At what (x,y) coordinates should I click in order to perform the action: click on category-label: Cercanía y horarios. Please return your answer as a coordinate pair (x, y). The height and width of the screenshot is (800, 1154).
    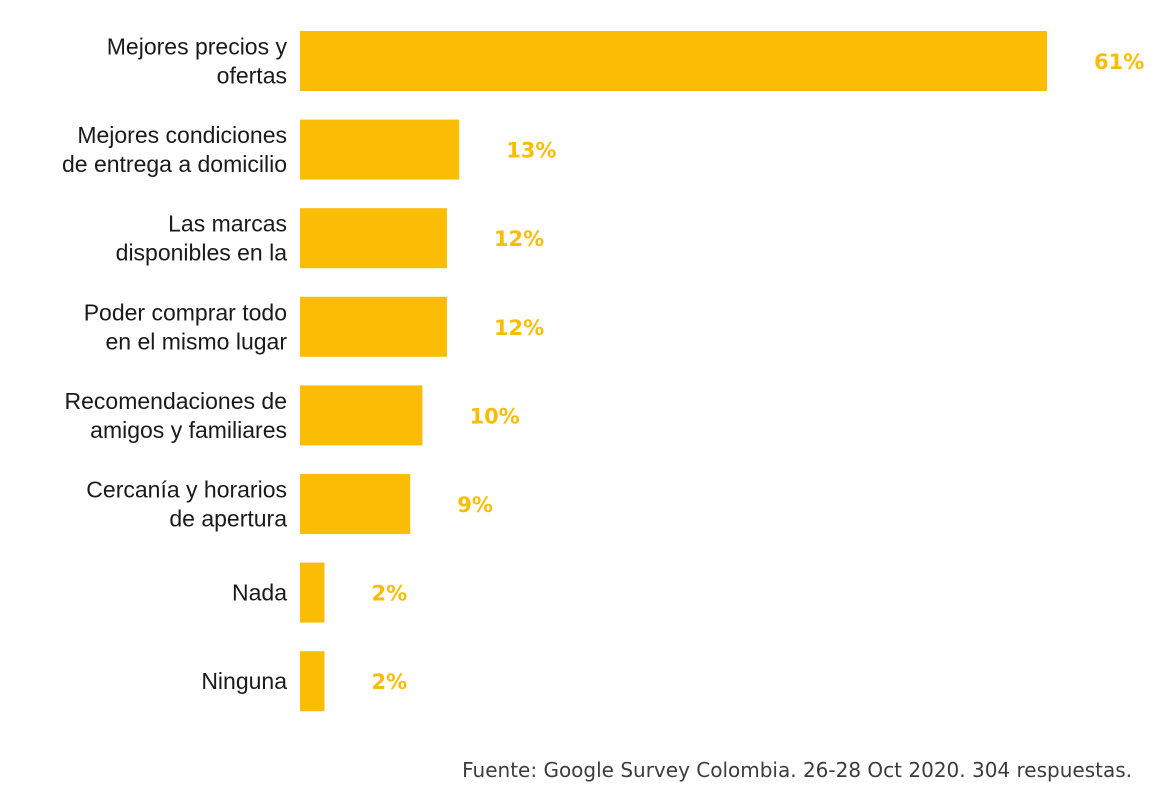
    Looking at the image, I should click on (186, 490).